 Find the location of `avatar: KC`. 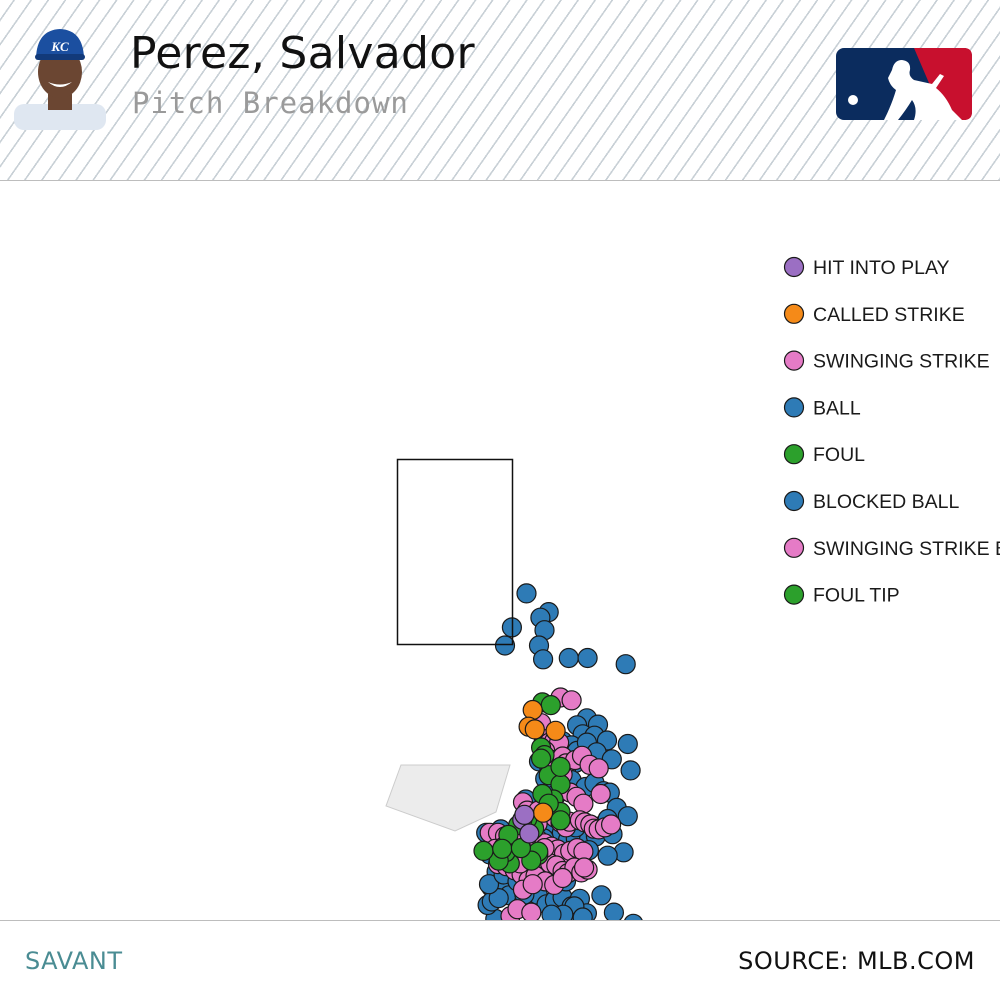

avatar: KC is located at coordinates (60, 79).